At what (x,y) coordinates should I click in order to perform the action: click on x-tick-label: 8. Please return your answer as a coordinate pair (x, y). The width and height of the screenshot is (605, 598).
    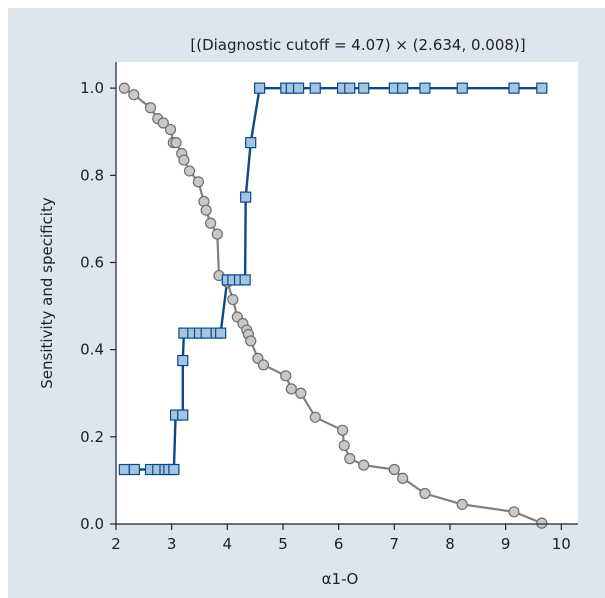
    Looking at the image, I should click on (450, 544).